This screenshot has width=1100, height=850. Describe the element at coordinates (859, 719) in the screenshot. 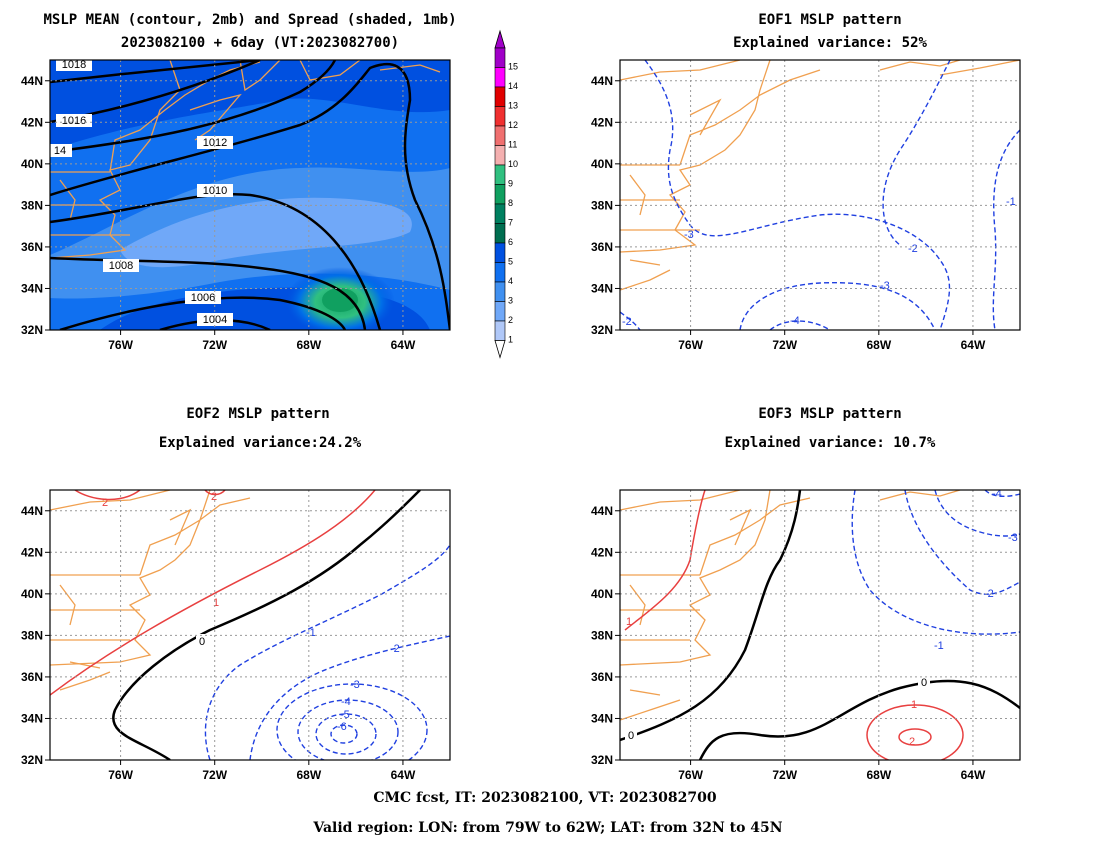

I see `panel4-contour-0-south` at that location.